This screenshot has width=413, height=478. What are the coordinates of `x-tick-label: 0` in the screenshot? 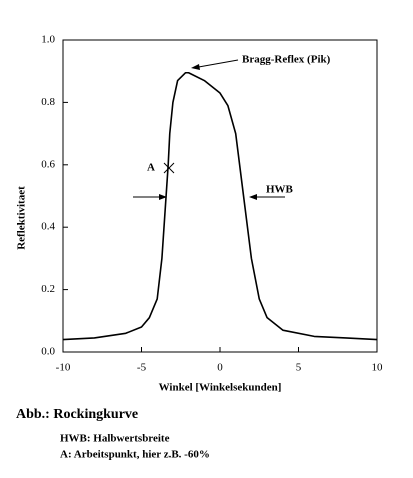 It's located at (220, 368).